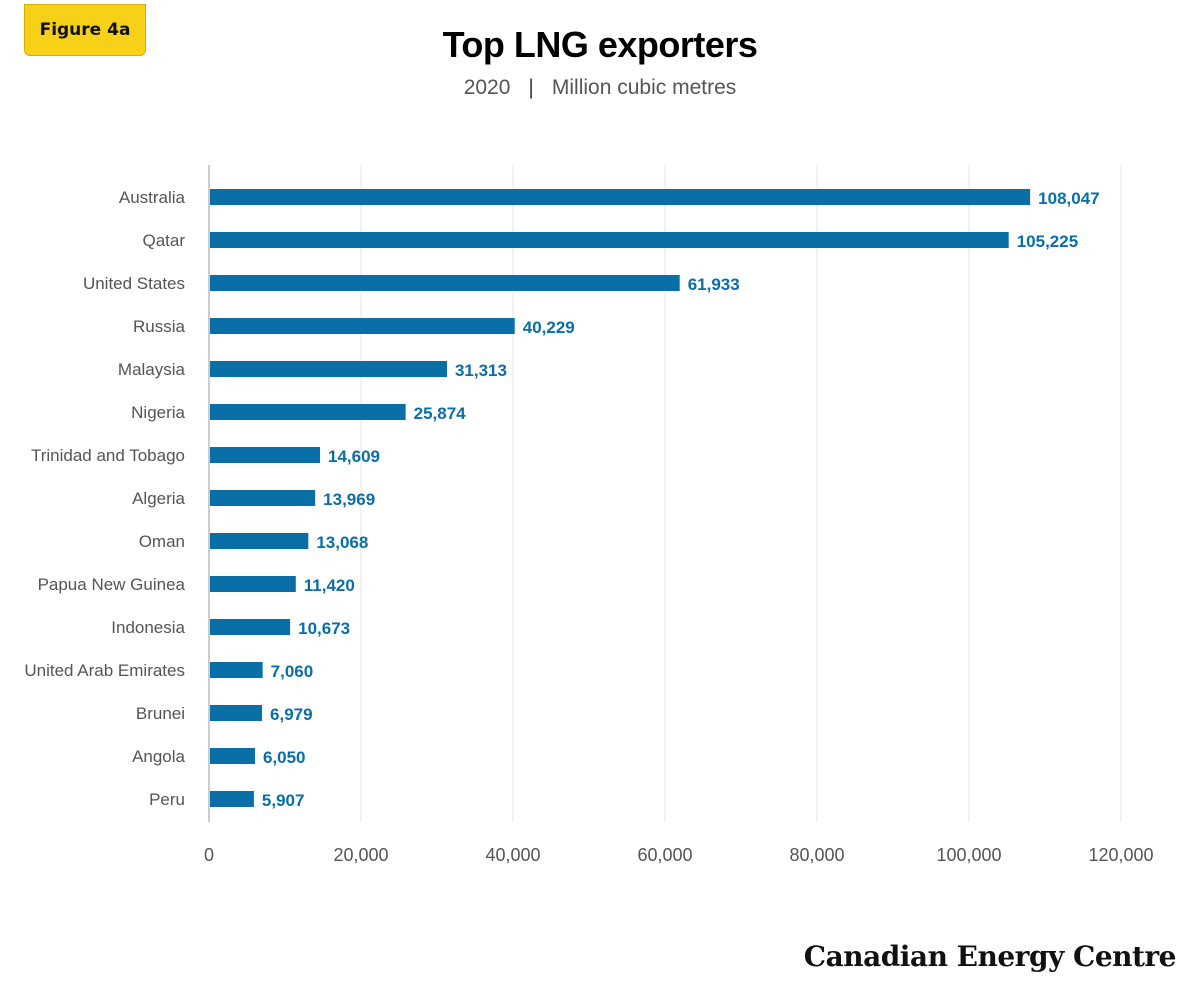 This screenshot has height=1000, width=1200. I want to click on x-tick-label: 40,000, so click(512, 855).